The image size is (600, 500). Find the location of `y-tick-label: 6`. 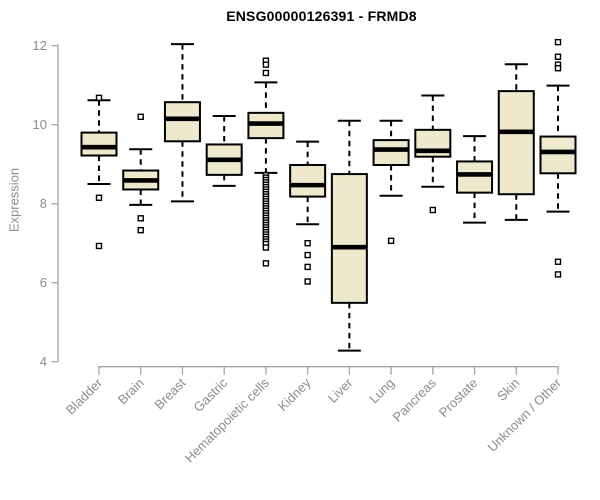

y-tick-label: 6 is located at coordinates (43, 282).